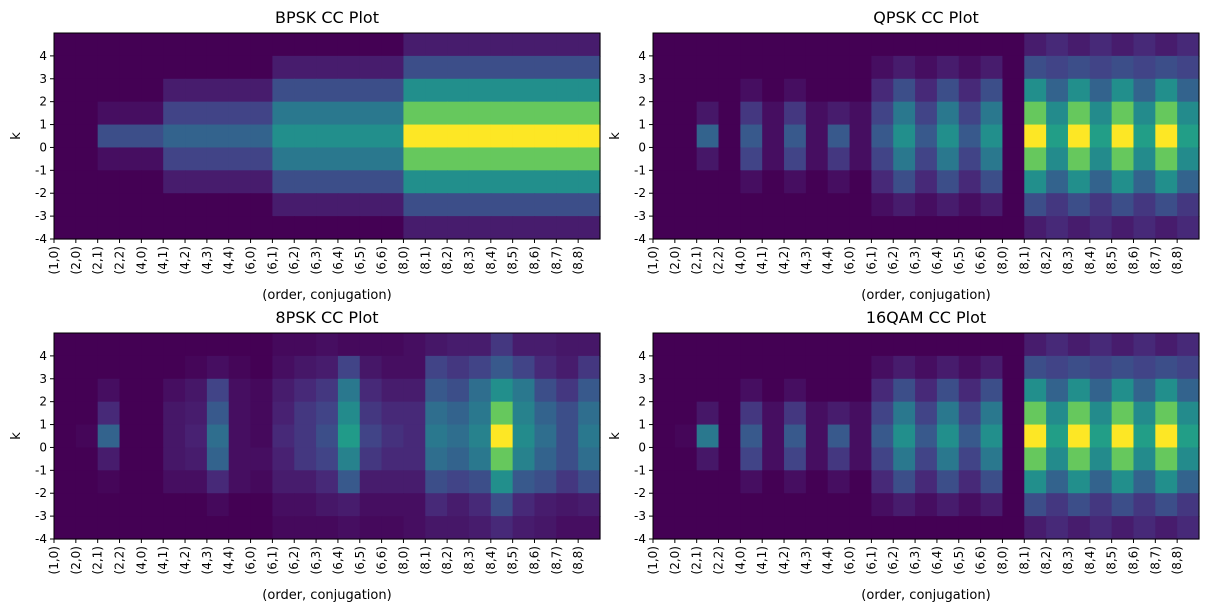 The width and height of the screenshot is (1211, 611). What do you see at coordinates (1133, 560) in the screenshot?
I see `x-tick-label: (8,6)` at bounding box center [1133, 560].